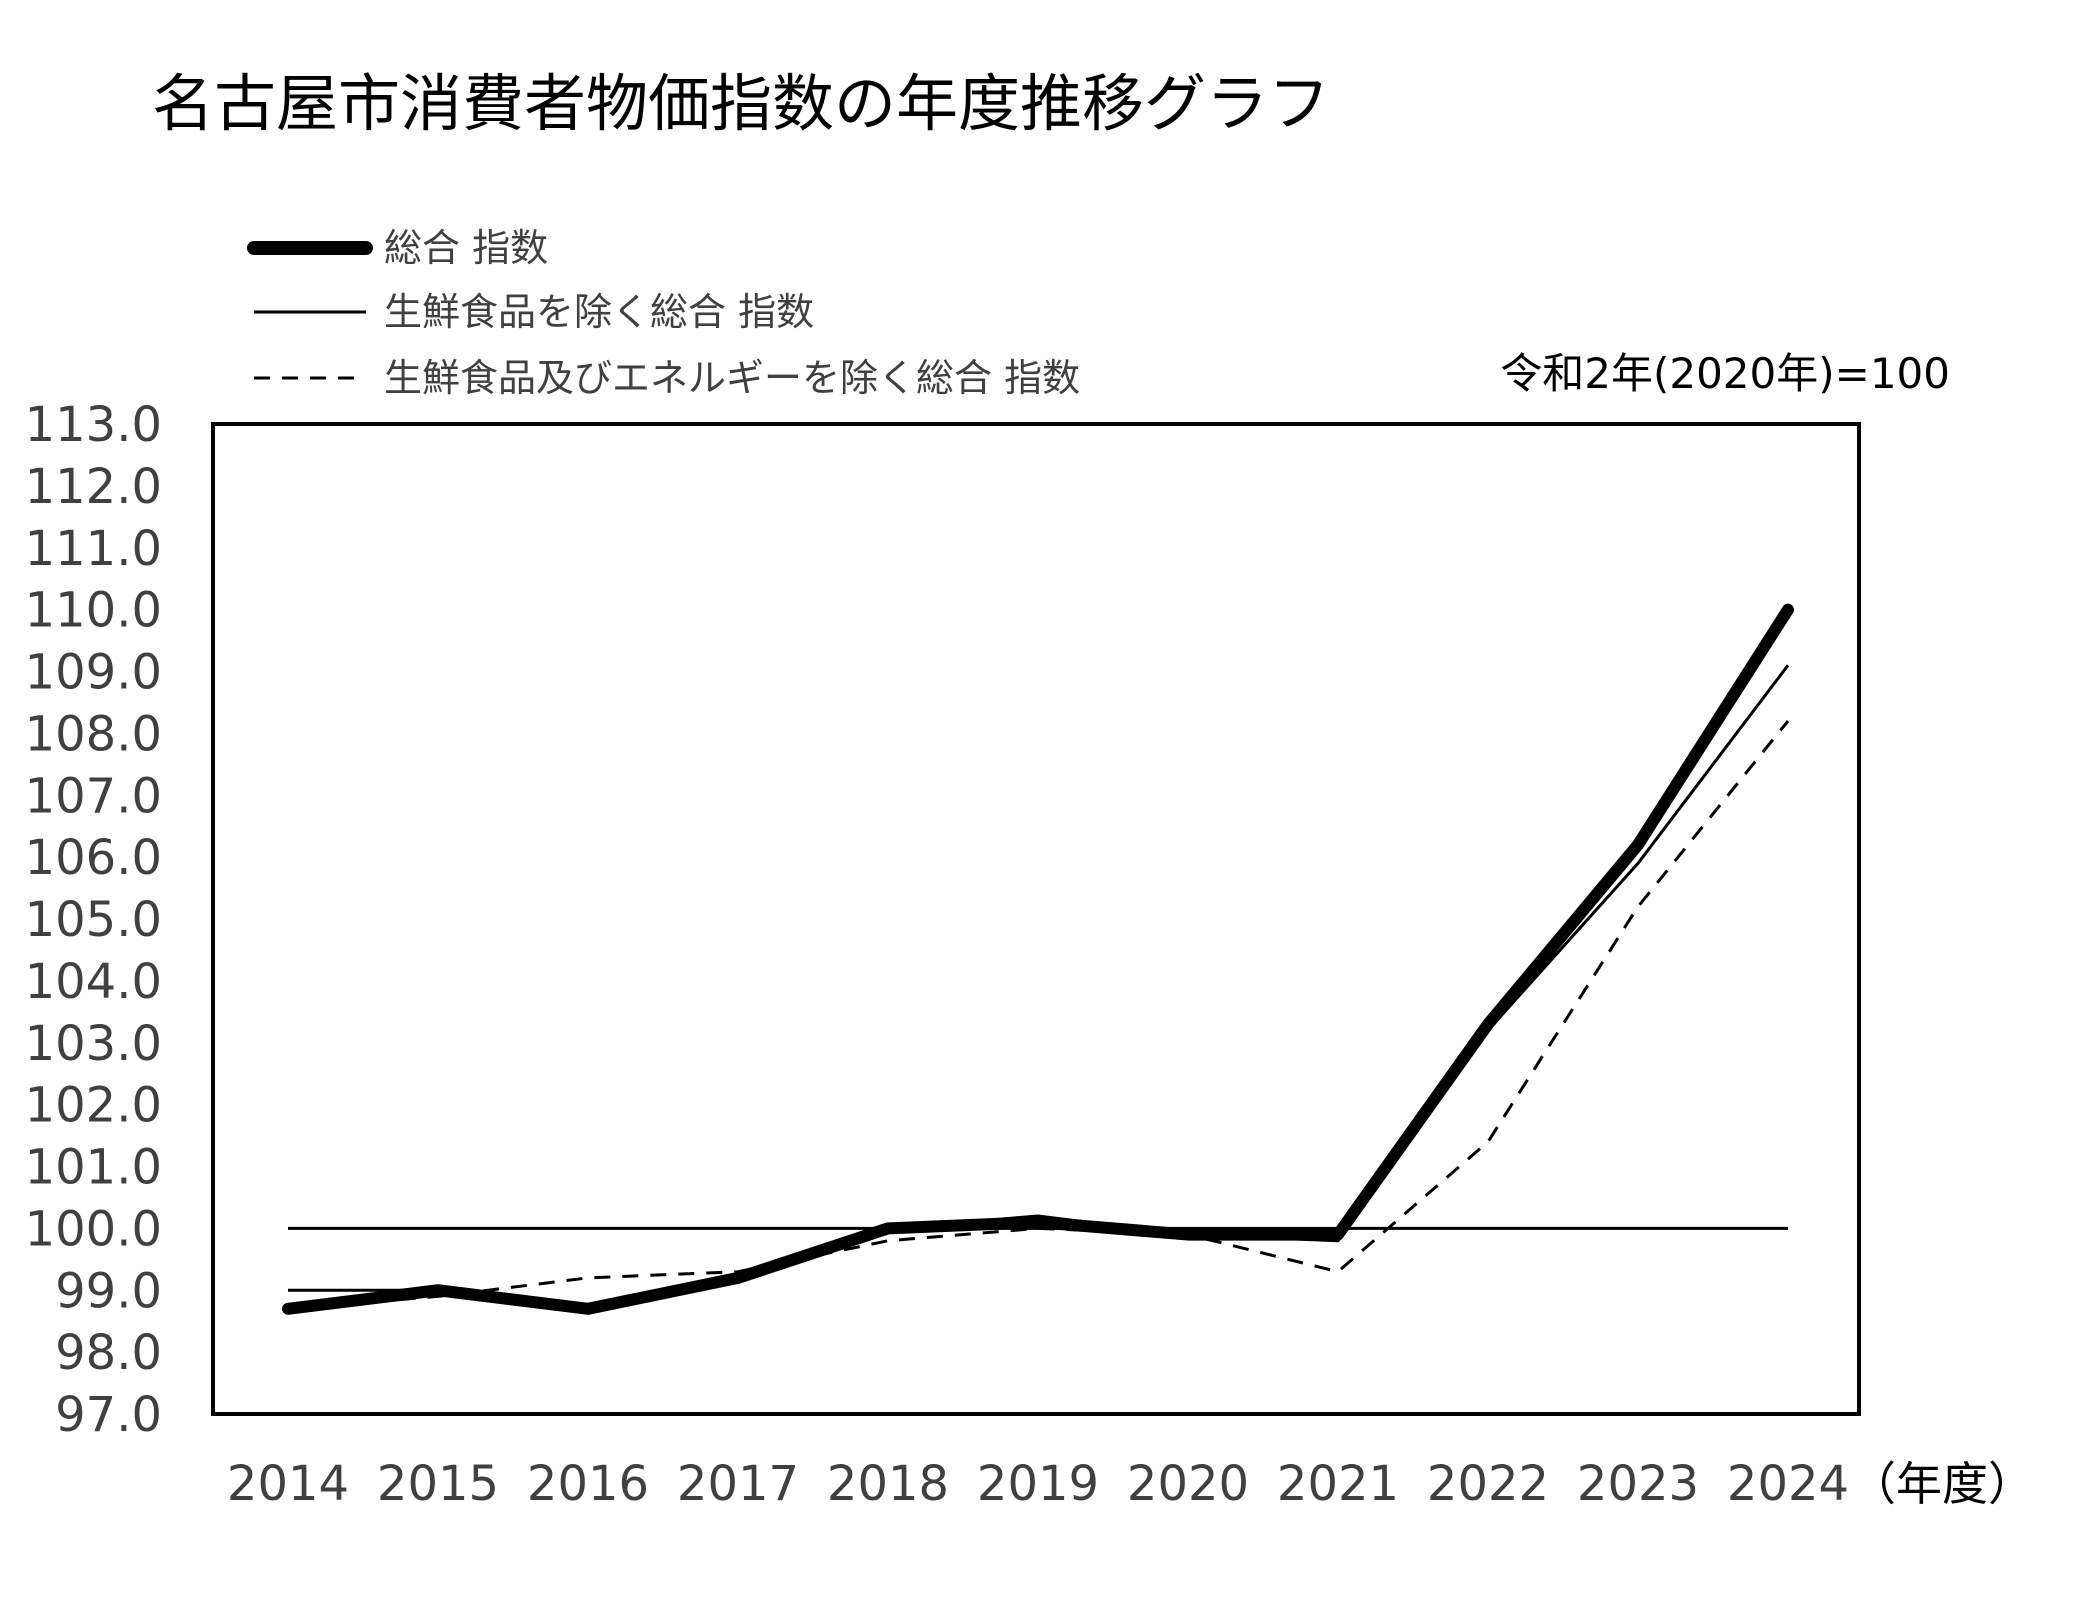 This screenshot has width=2076, height=1624. Describe the element at coordinates (93, 920) in the screenshot. I see `y-tick-label: 105.0` at that location.